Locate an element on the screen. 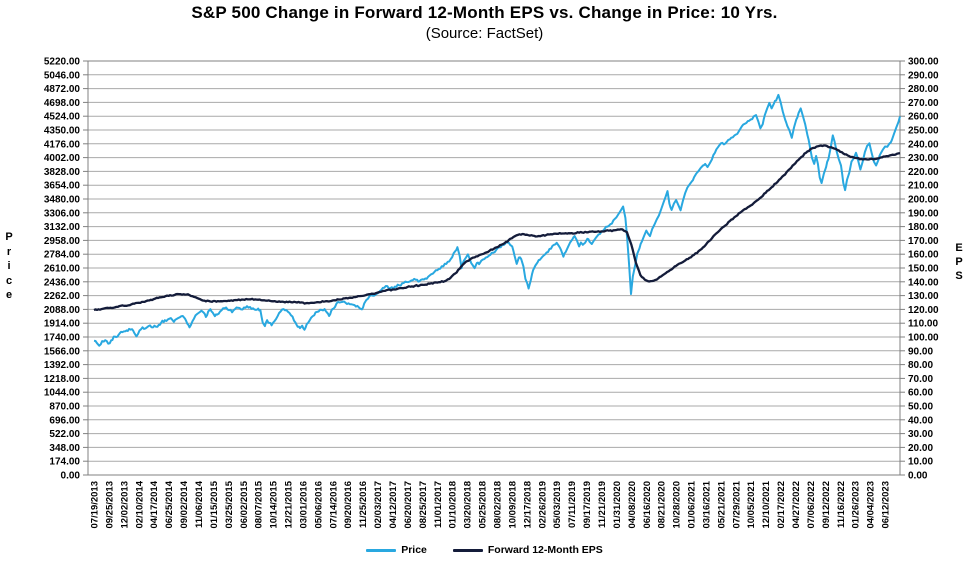 The height and width of the screenshot is (563, 969). price-line-swatch is located at coordinates (381, 550).